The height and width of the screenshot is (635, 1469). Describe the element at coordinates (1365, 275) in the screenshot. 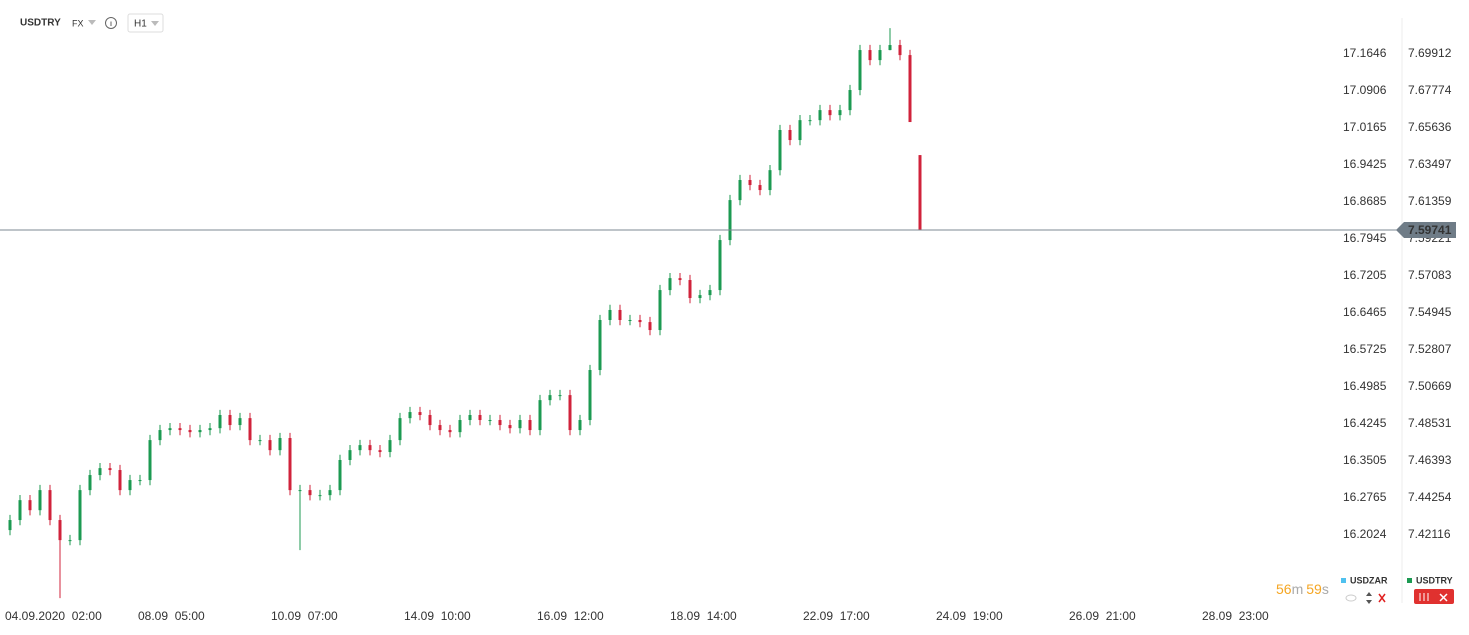

I see `y-tick-label: 16.7205` at that location.